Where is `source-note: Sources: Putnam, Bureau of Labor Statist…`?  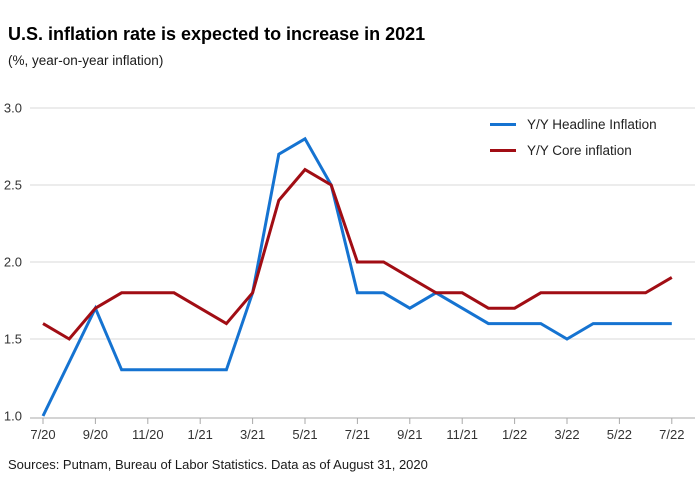 source-note: Sources: Putnam, Bureau of Labor Statist… is located at coordinates (218, 464).